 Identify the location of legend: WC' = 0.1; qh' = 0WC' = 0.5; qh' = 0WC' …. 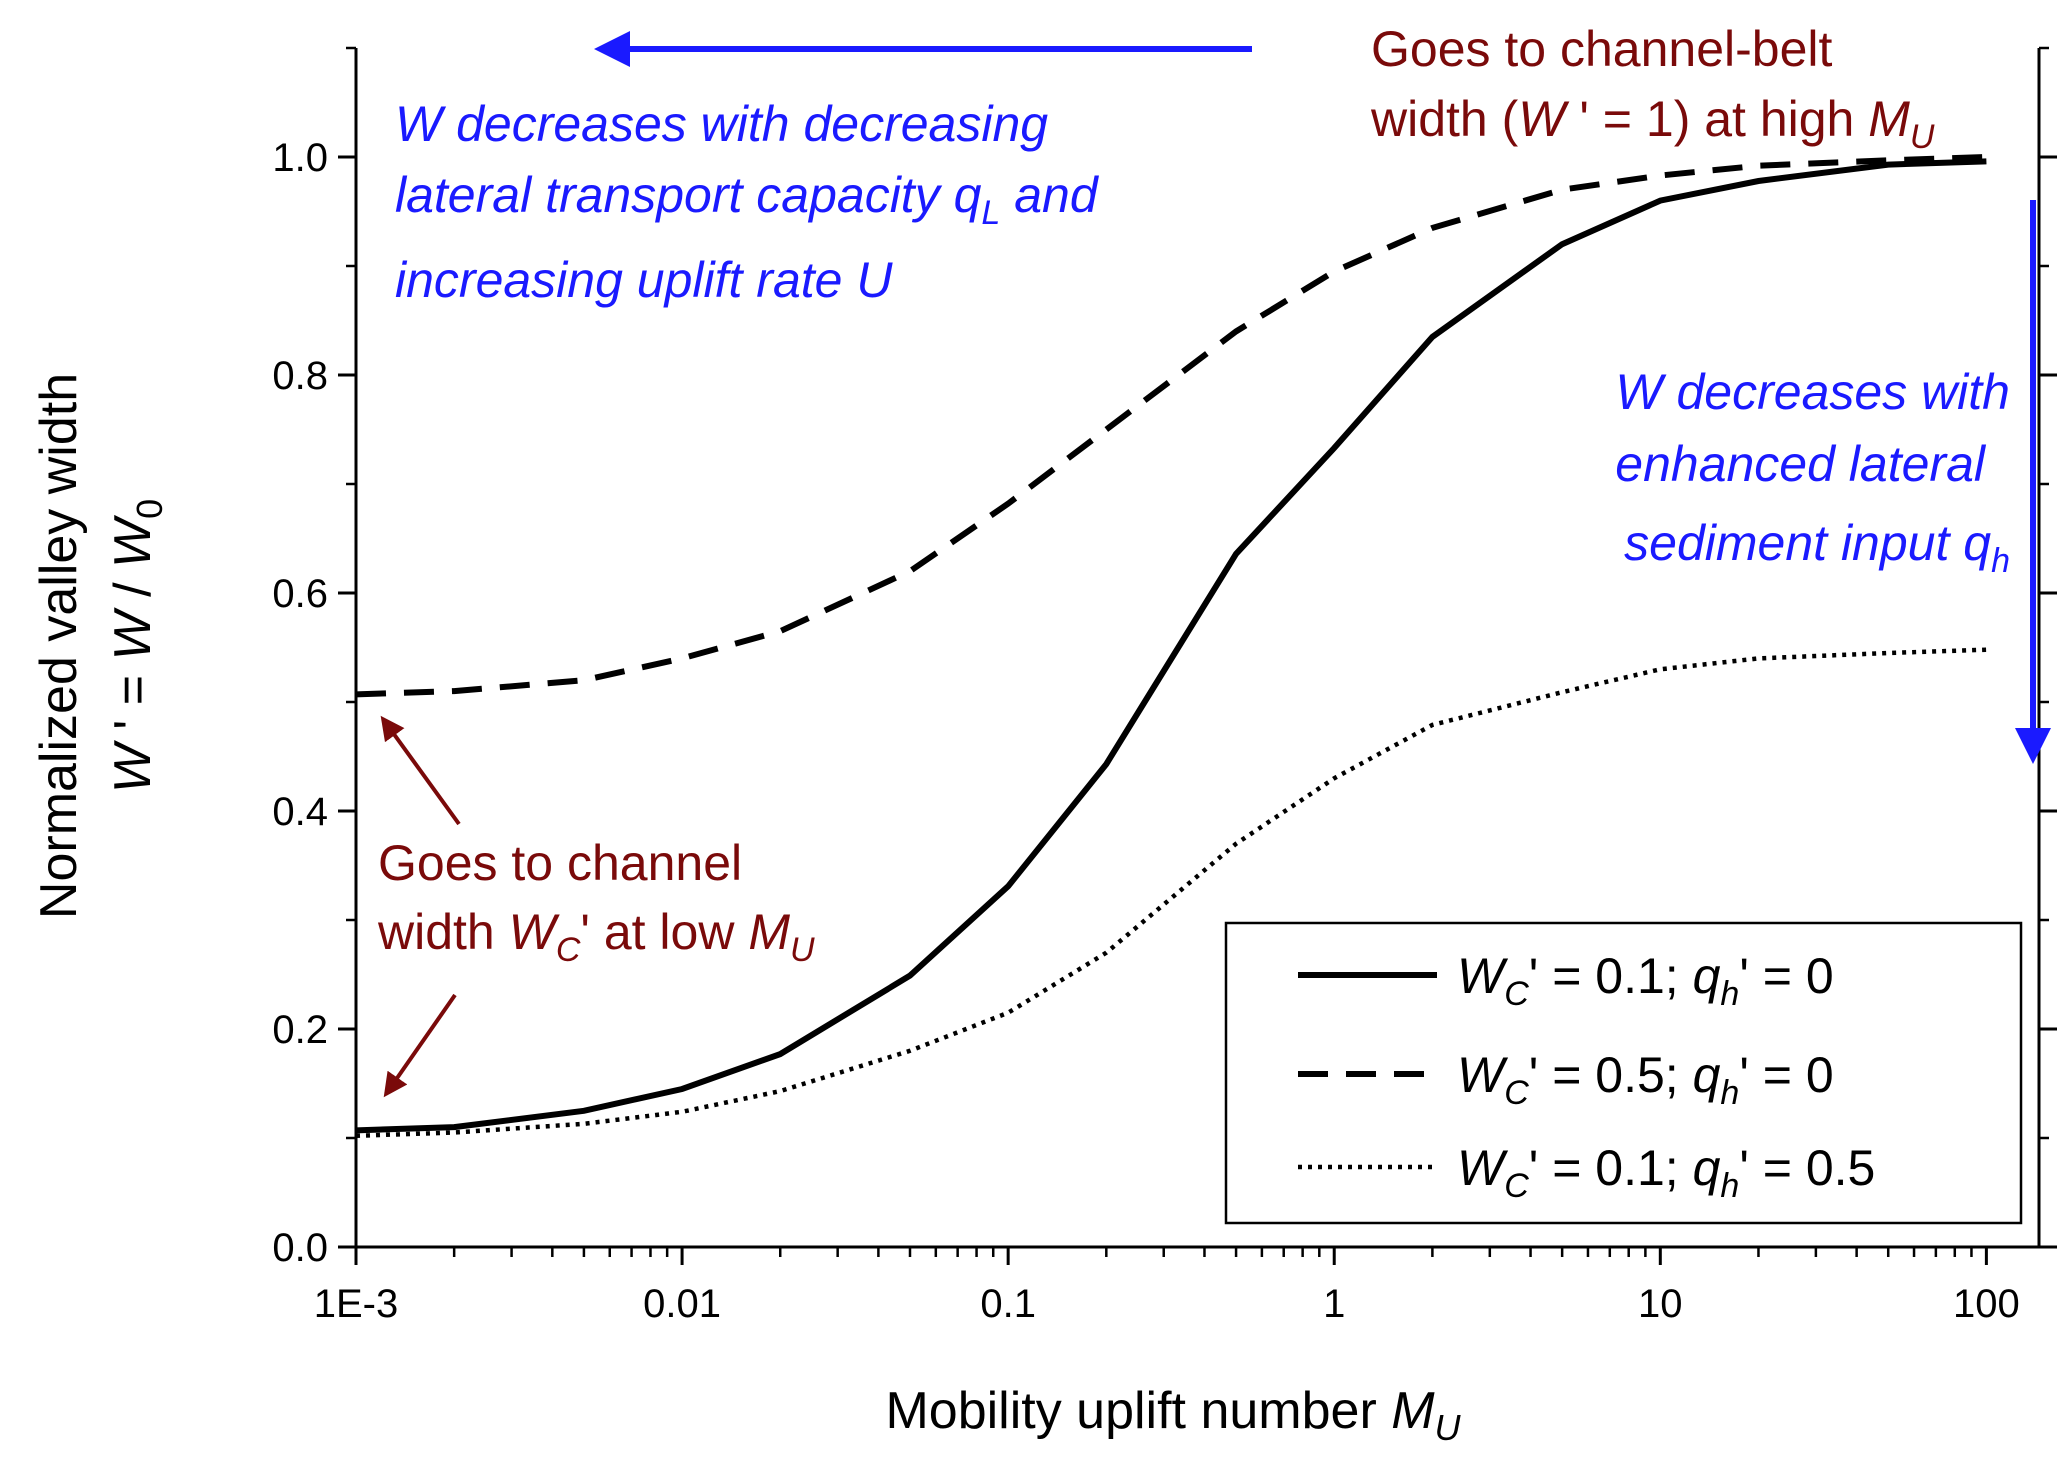
(1623, 1073).